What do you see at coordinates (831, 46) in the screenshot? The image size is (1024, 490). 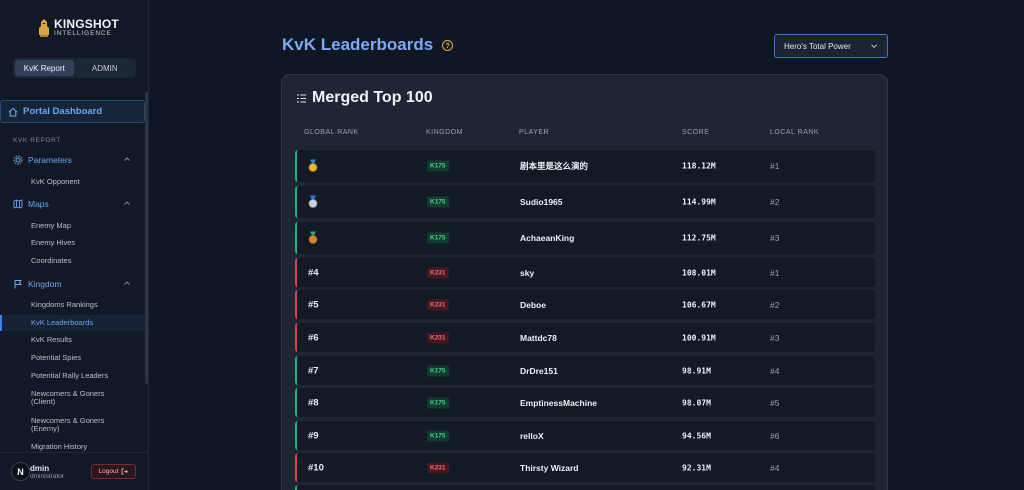 I see `metric-select: Hero's Total Power` at bounding box center [831, 46].